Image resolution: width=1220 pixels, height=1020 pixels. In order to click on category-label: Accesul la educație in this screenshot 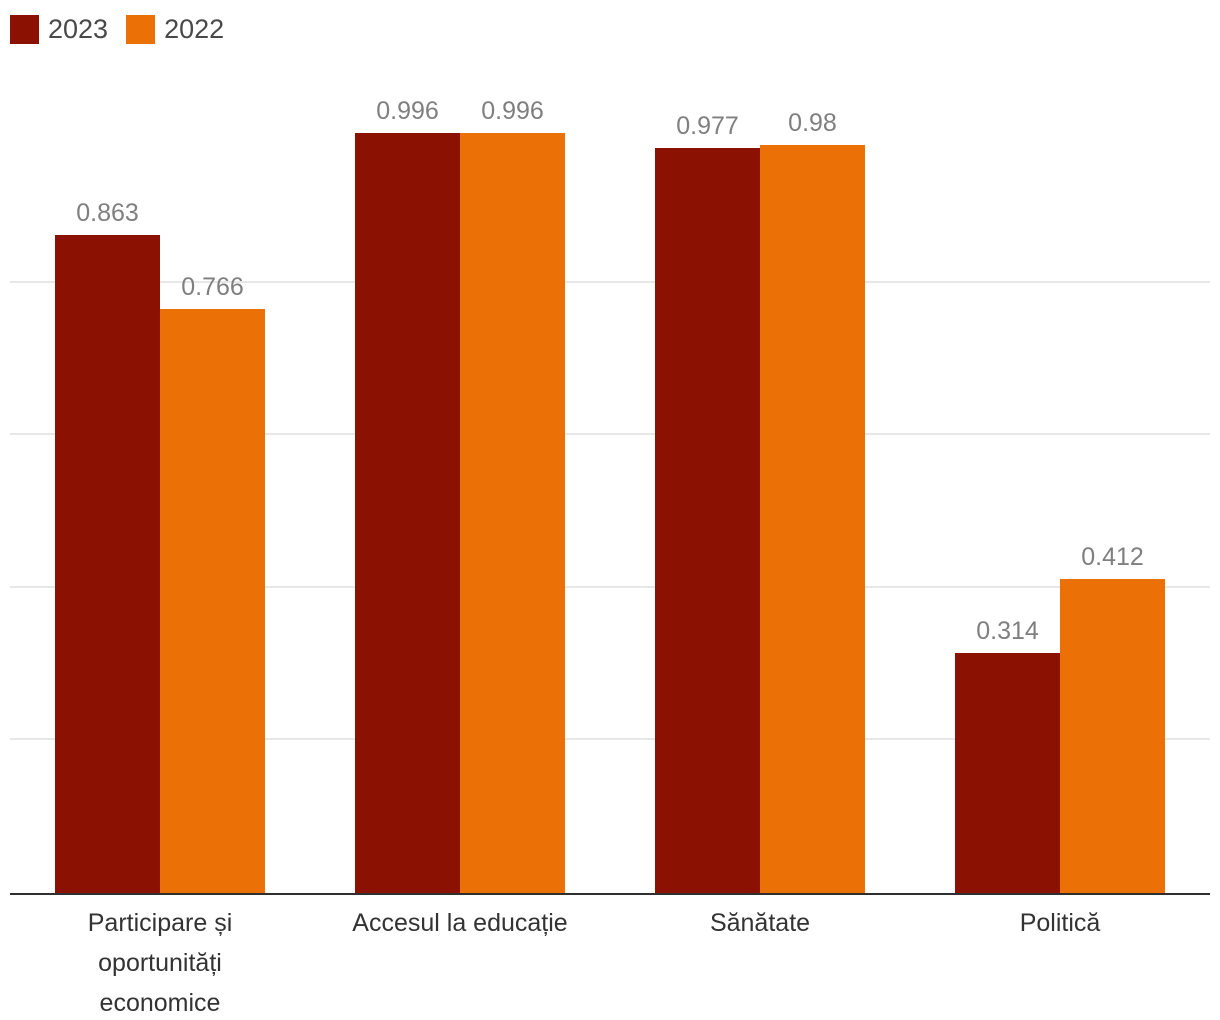, I will do `click(460, 961)`.